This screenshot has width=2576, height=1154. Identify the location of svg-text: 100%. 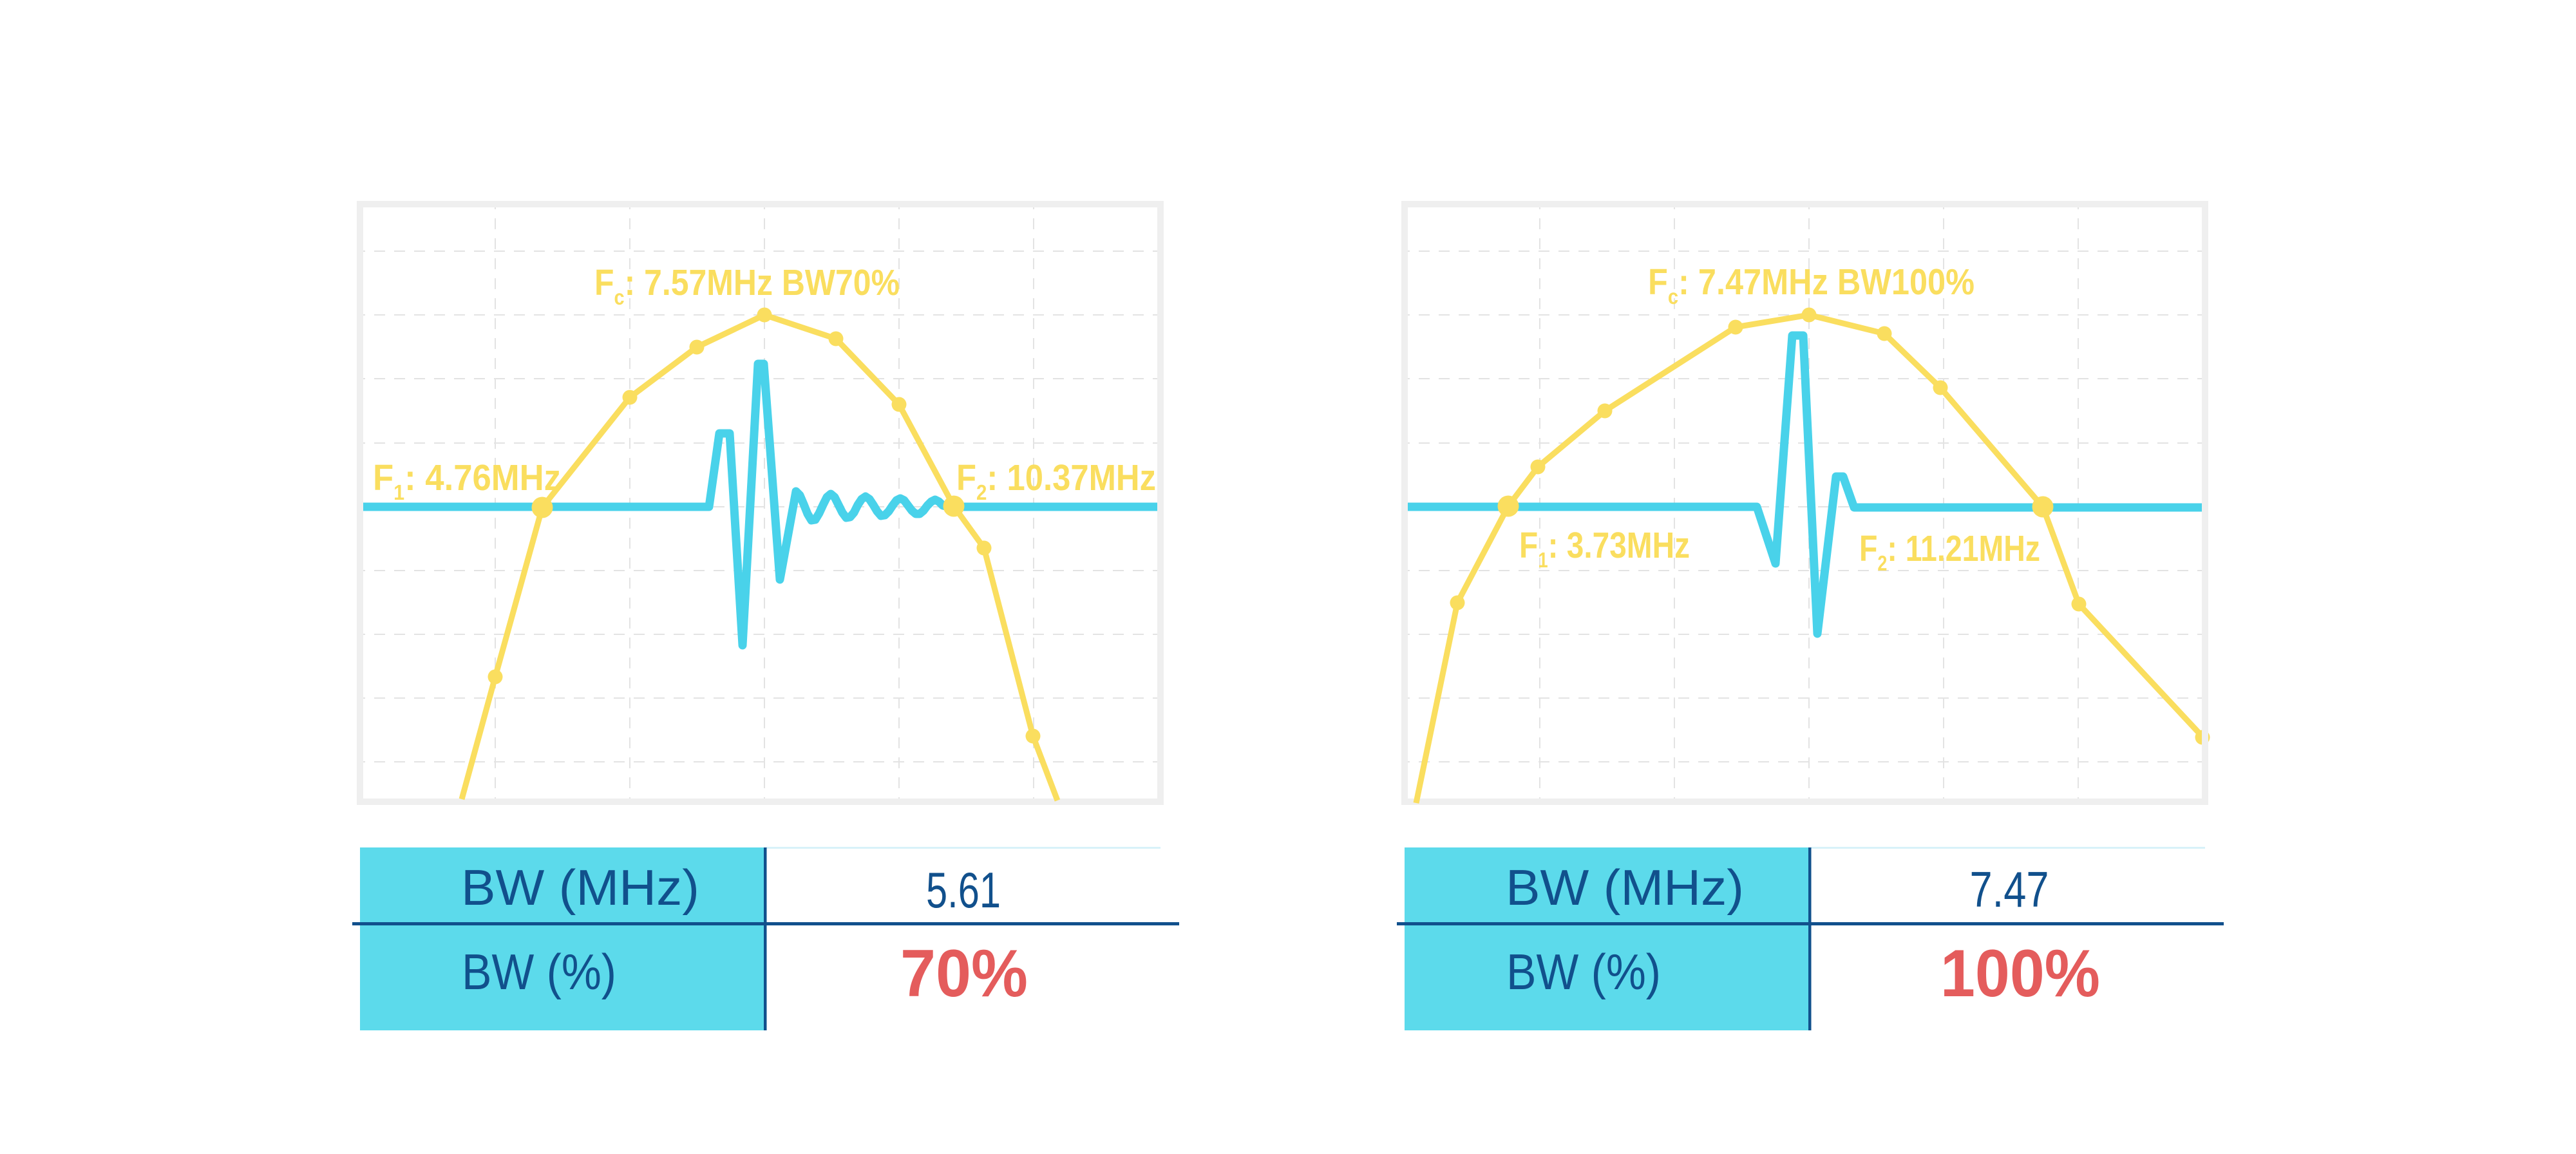
(2020, 973).